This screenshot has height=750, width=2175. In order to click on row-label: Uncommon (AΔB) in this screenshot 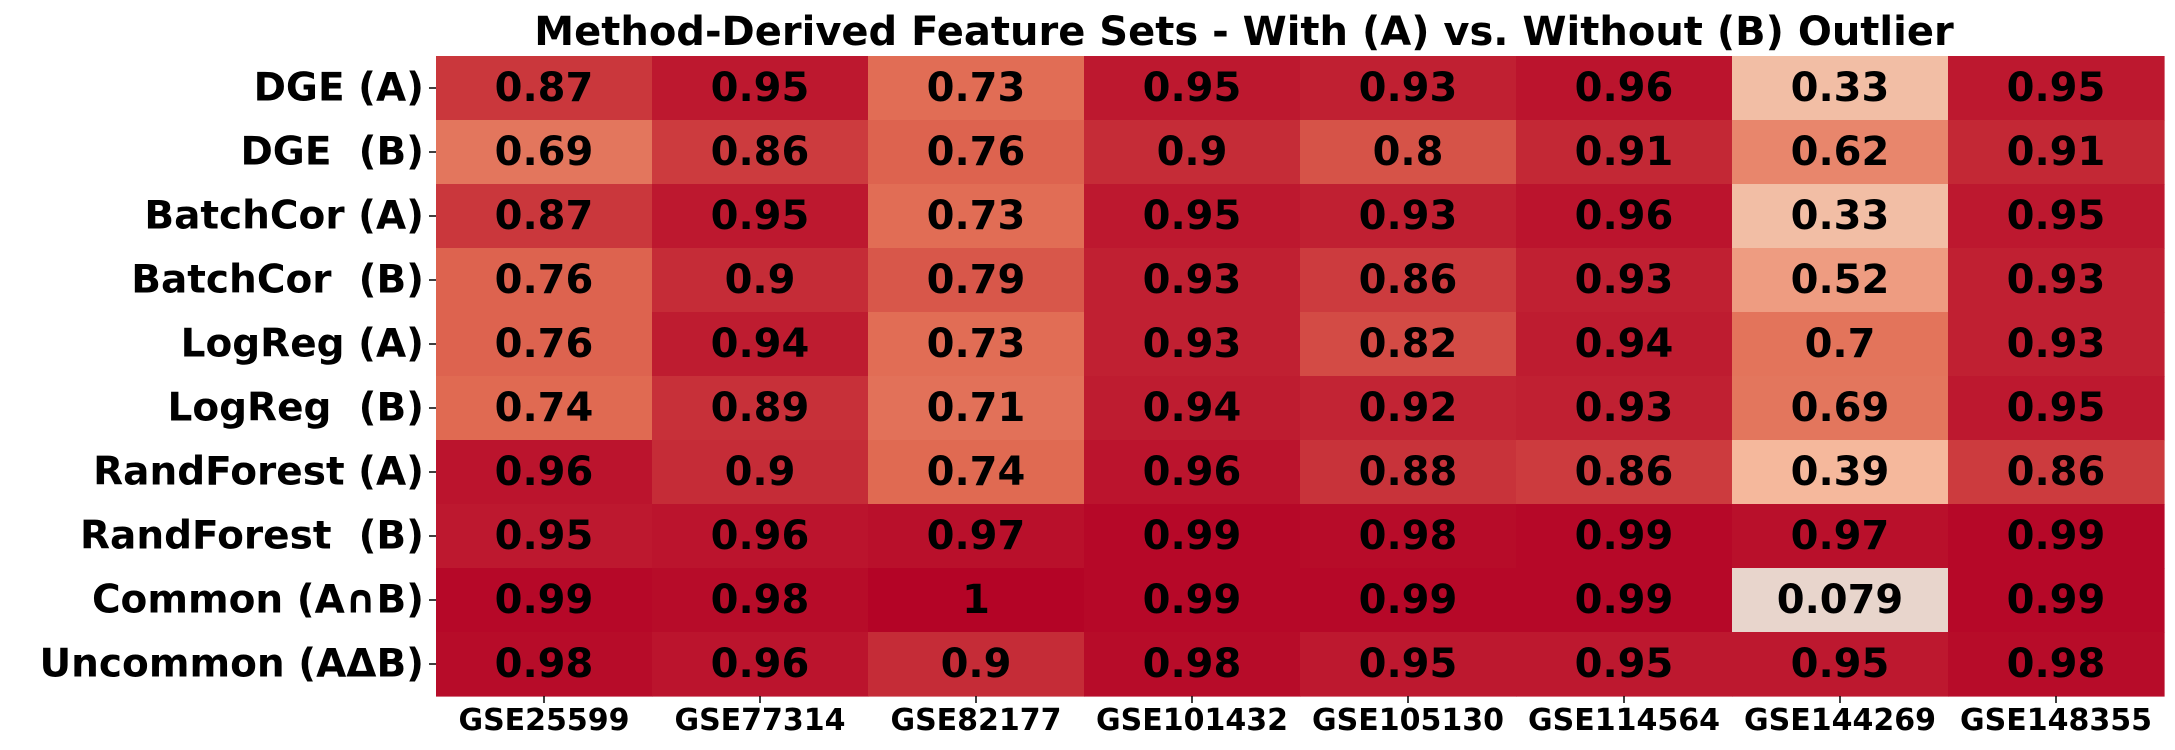, I will do `click(232, 664)`.